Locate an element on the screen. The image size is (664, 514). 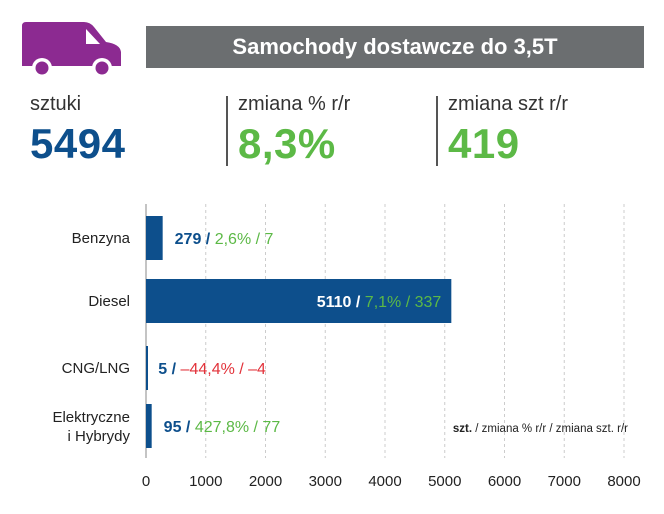
data-label: 279 / 2,6% / 7 is located at coordinates (224, 239).